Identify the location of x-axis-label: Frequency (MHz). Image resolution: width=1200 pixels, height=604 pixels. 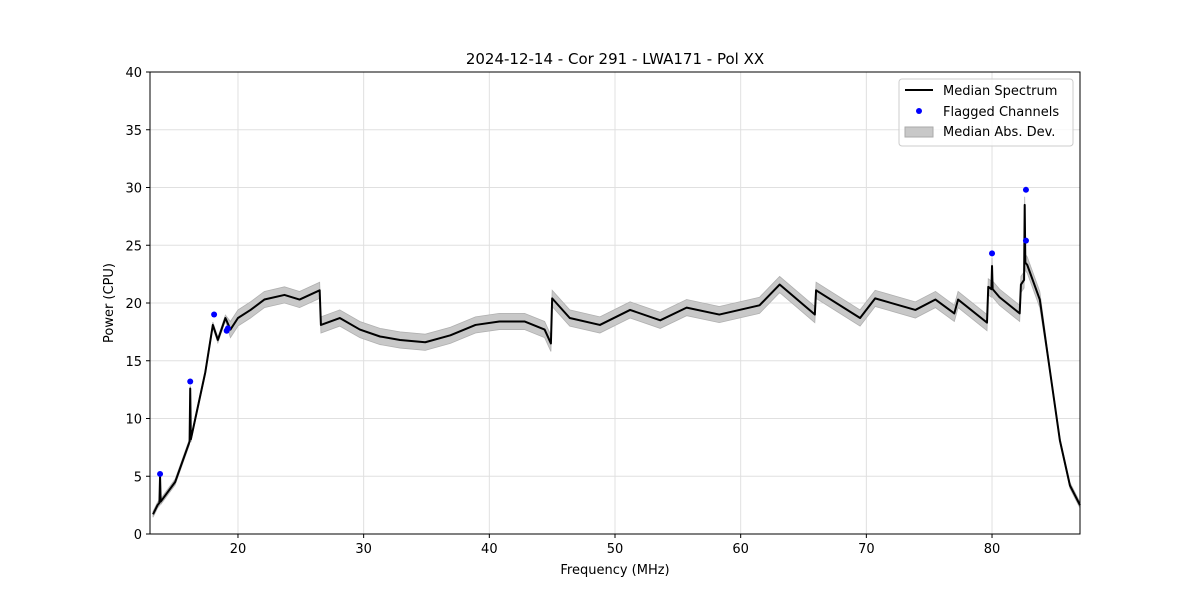
(614, 570).